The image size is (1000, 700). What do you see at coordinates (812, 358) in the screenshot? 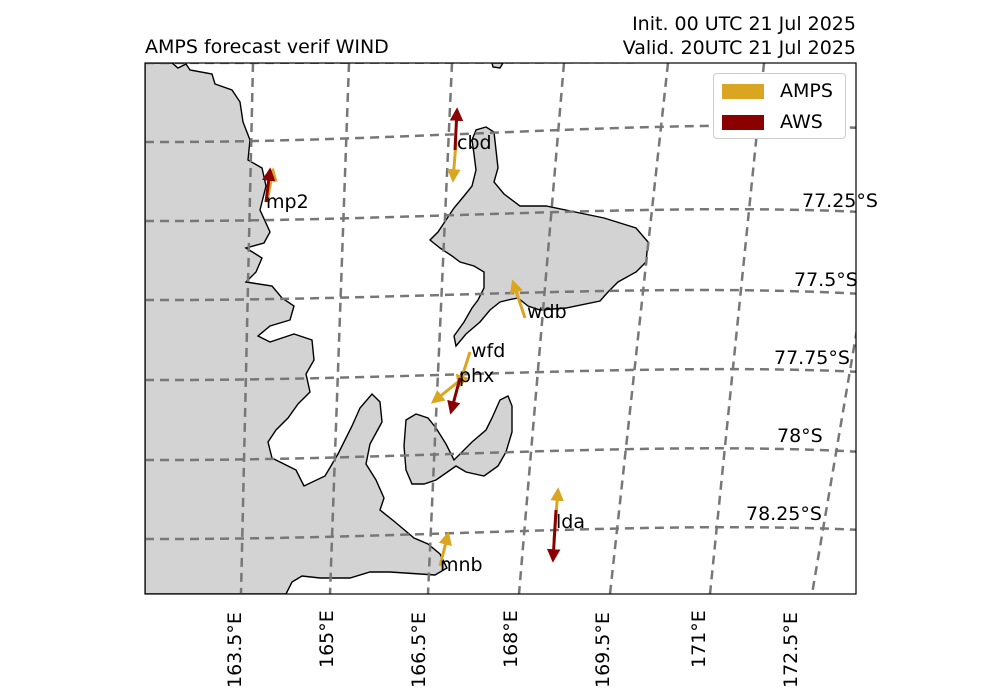
I see `lat-label-77-75: 77.75°S` at bounding box center [812, 358].